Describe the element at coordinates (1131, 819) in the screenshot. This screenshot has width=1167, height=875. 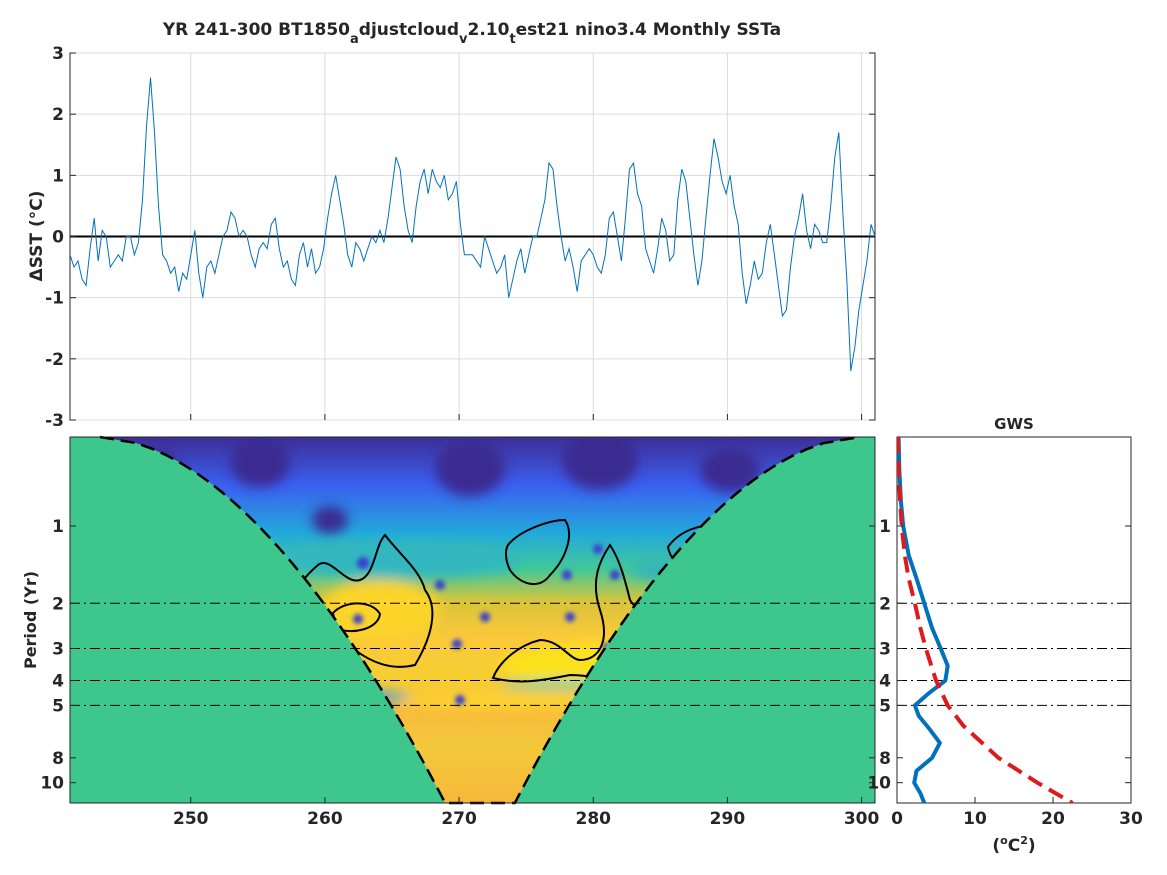
I see `gws-x-tick-label: 30` at that location.